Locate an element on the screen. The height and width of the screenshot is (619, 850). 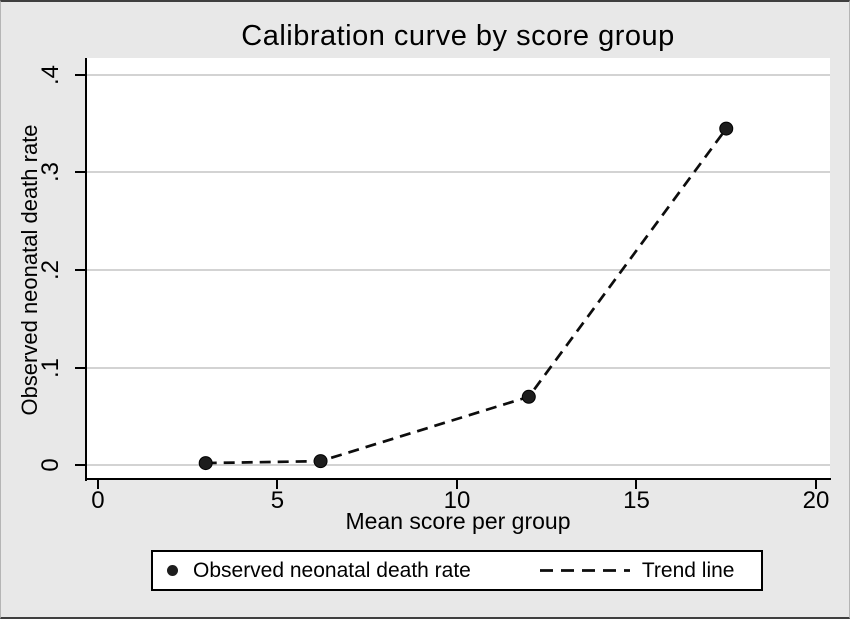
legend-item-observed: Observed neonatal death rate is located at coordinates (319, 570).